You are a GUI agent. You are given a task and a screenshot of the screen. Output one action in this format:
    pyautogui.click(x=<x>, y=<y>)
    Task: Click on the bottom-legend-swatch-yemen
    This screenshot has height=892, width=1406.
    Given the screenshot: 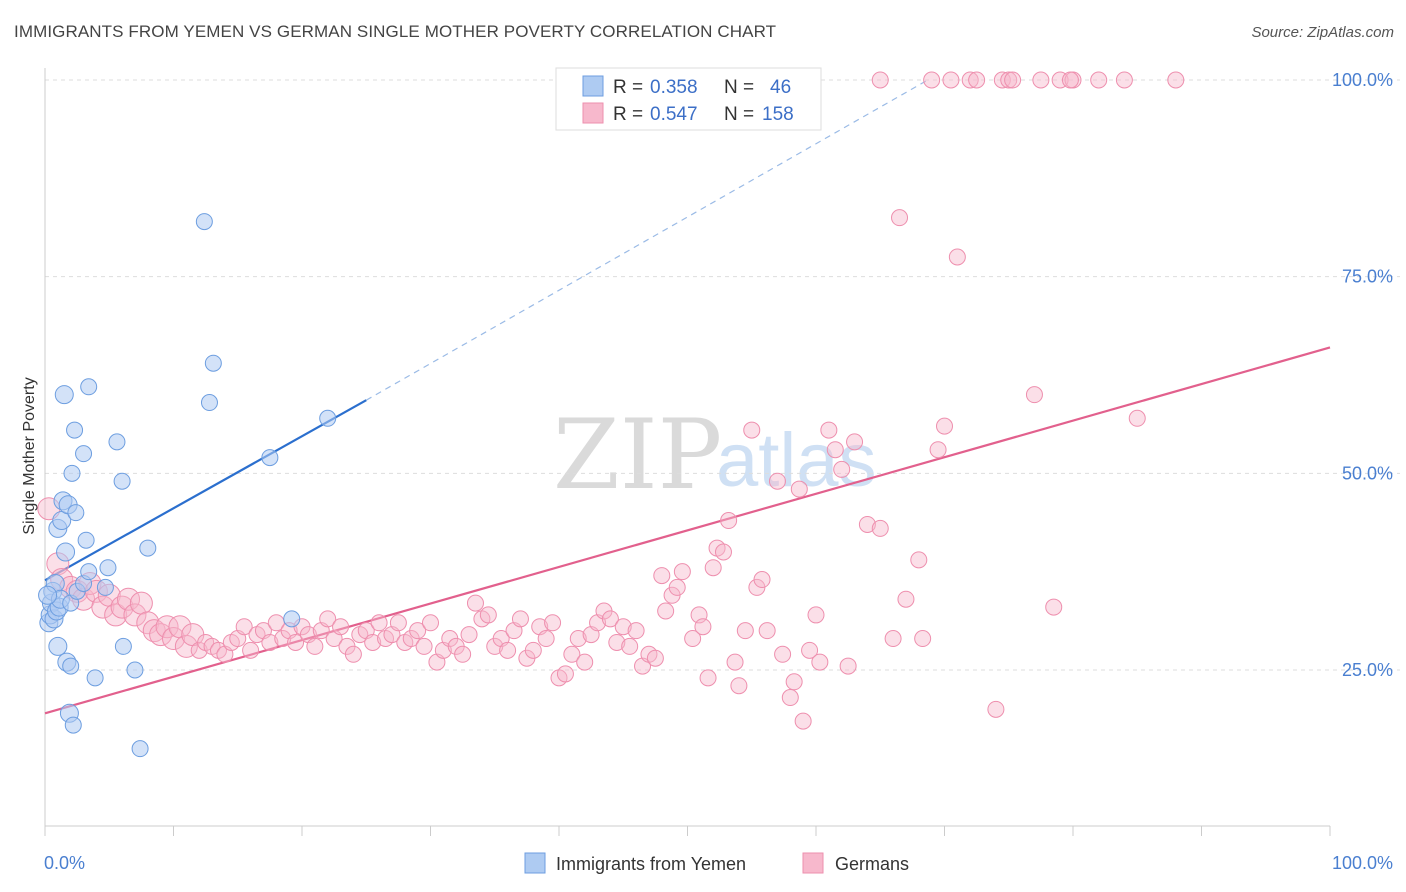 What is the action you would take?
    pyautogui.click(x=535, y=863)
    